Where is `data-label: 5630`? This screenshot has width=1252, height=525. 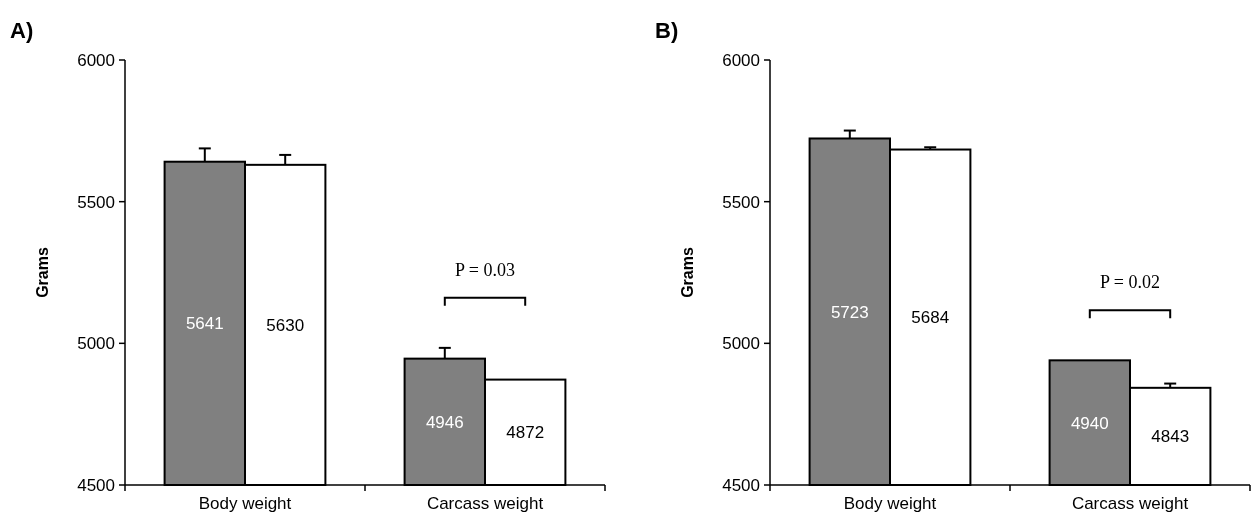 data-label: 5630 is located at coordinates (285, 325).